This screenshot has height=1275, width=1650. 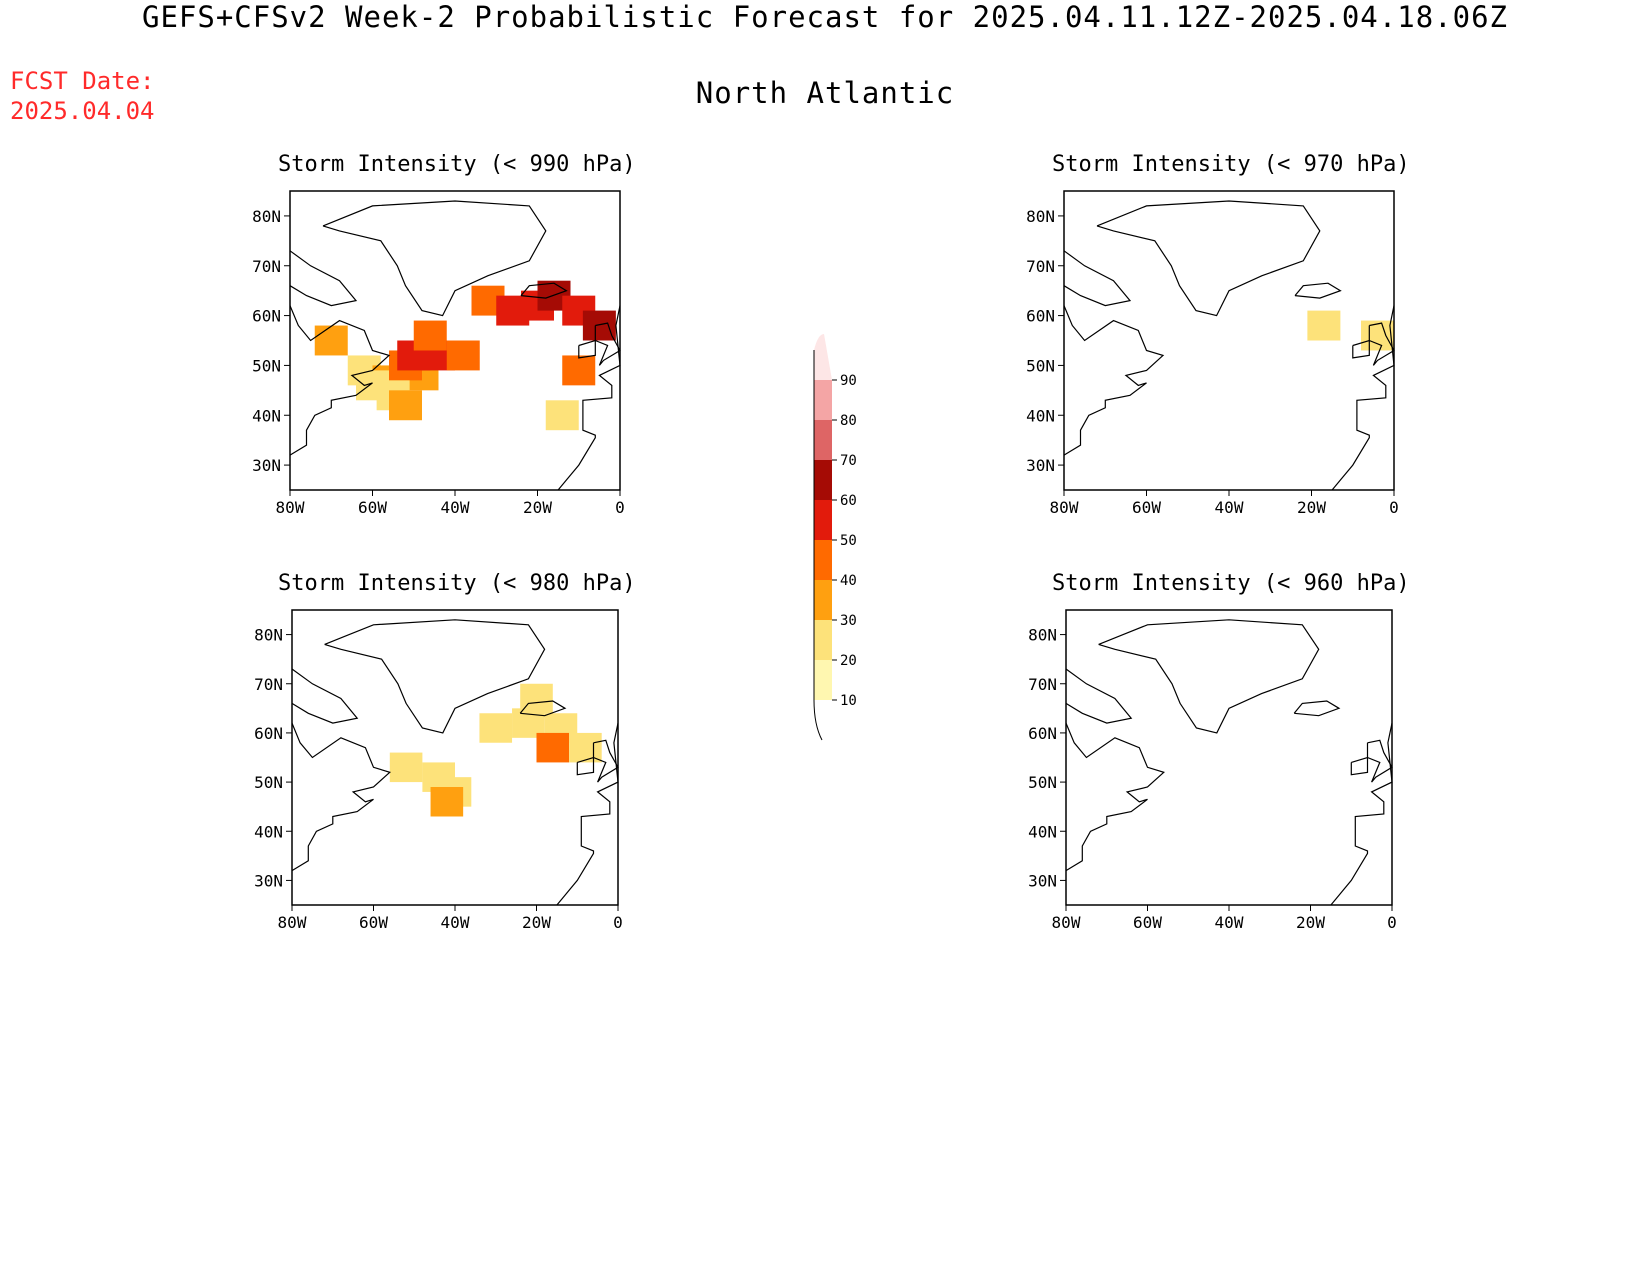 I want to click on map-panel-p960: 80N 70N 60N 50N 40N 30N 80W 60W 40W 20W 0, so click(x=1212, y=770).